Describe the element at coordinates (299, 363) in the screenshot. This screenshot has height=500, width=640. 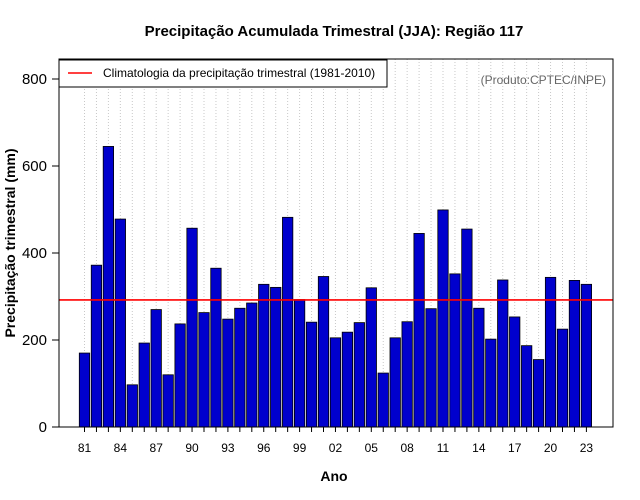
I see `bar-1999` at that location.